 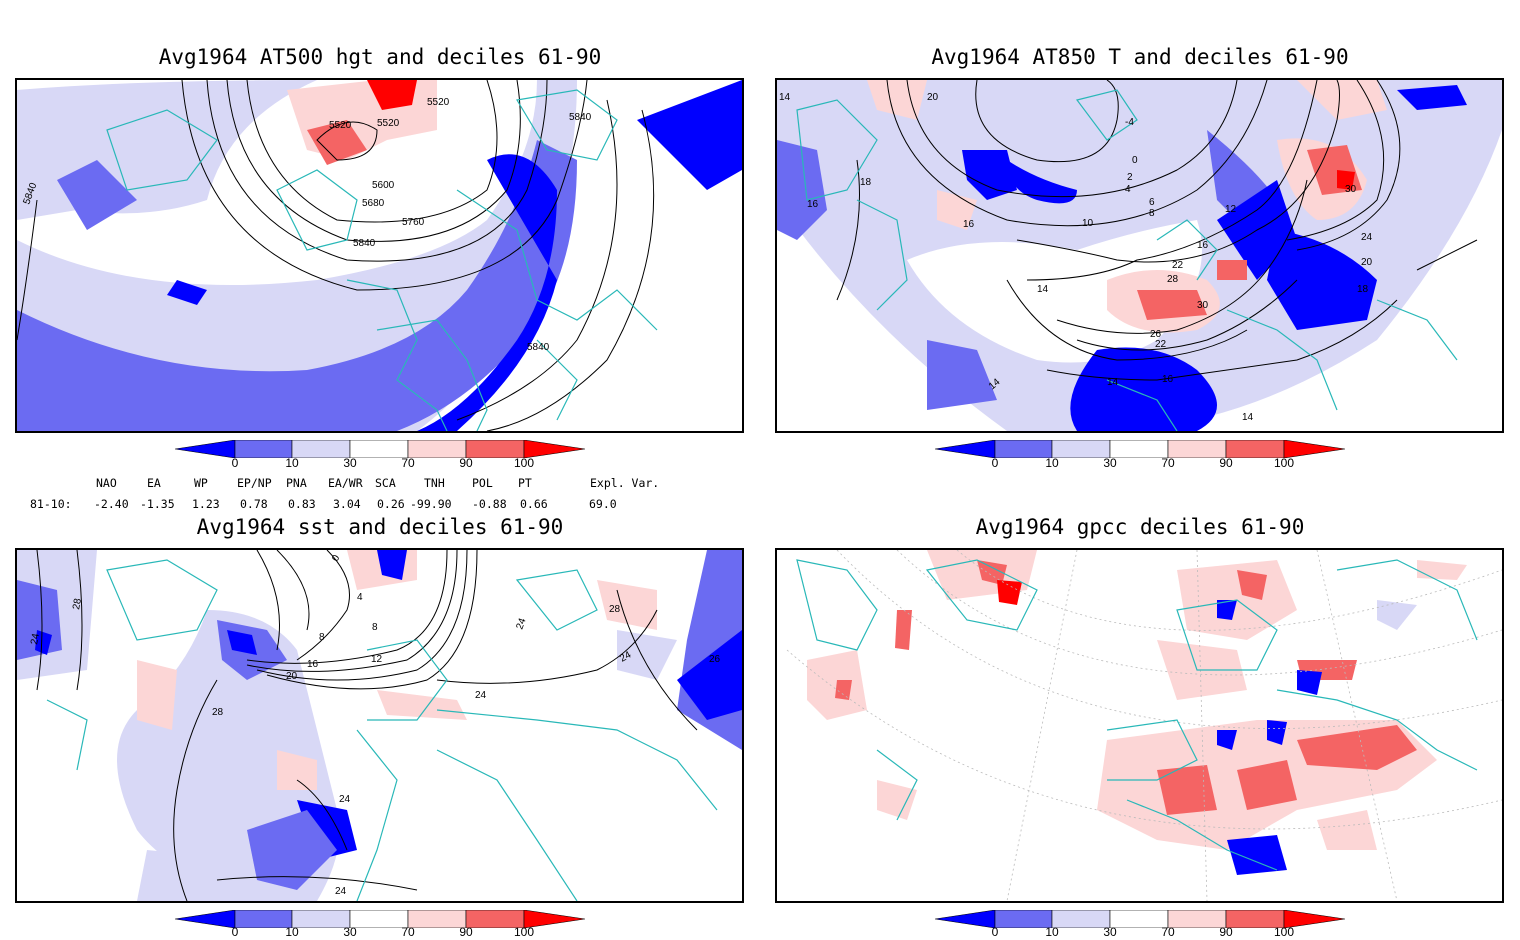 I want to click on colorbar-tick: 0, so click(x=235, y=463).